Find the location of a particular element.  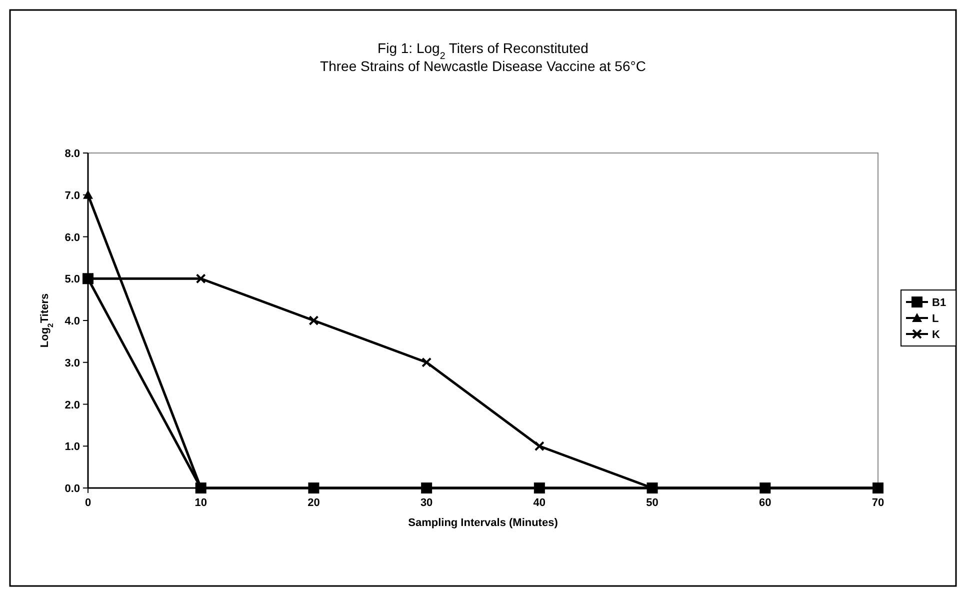

y-tick-label: 6.0 is located at coordinates (72, 238).